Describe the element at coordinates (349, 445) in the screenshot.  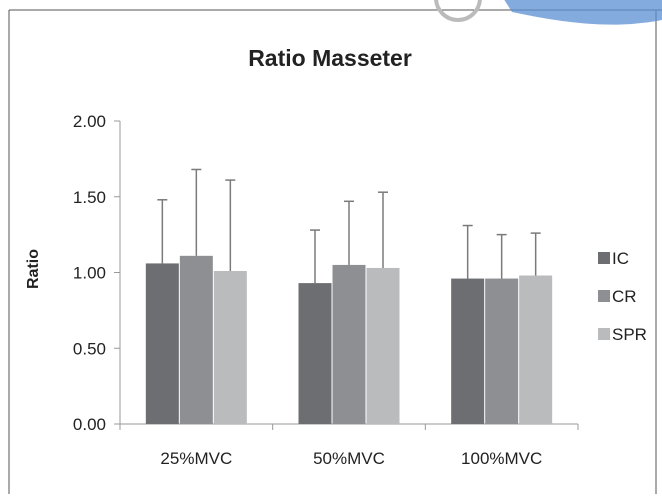
I see `x-axis: 25%MVC 50%MVC 100%MVC` at that location.